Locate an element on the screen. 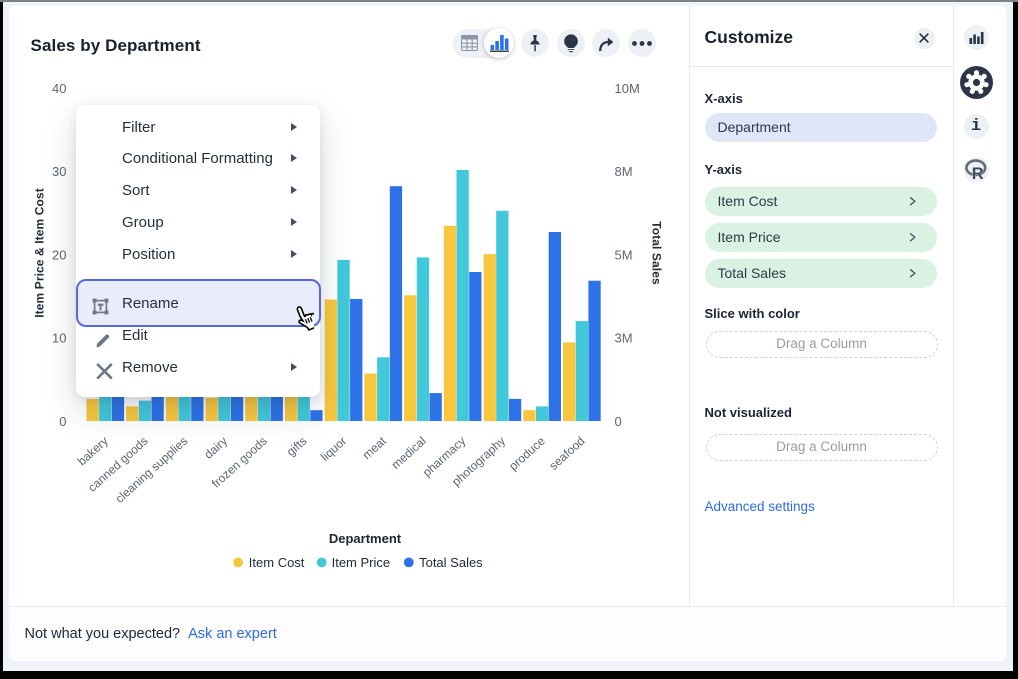 Image resolution: width=1018 pixels, height=679 pixels. svg-text: produce is located at coordinates (527, 454).